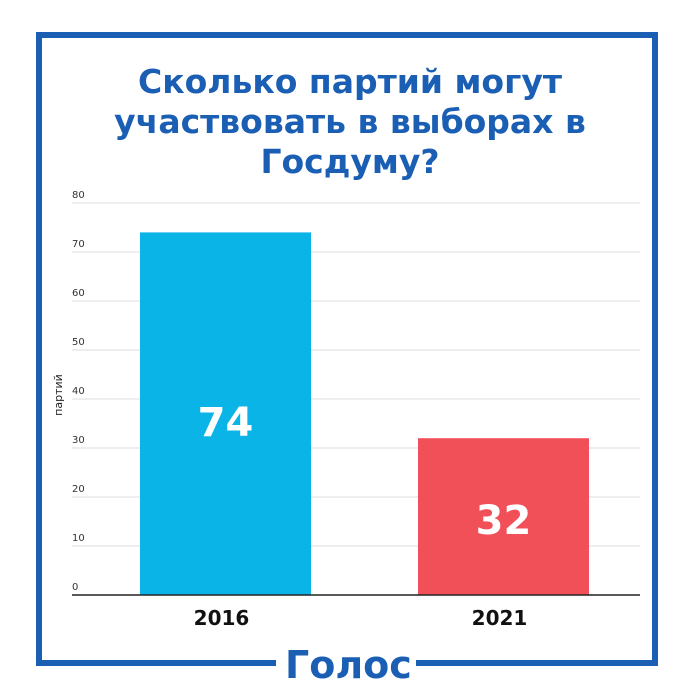  I want to click on x-tick-label-2016: 2016, so click(222, 618).